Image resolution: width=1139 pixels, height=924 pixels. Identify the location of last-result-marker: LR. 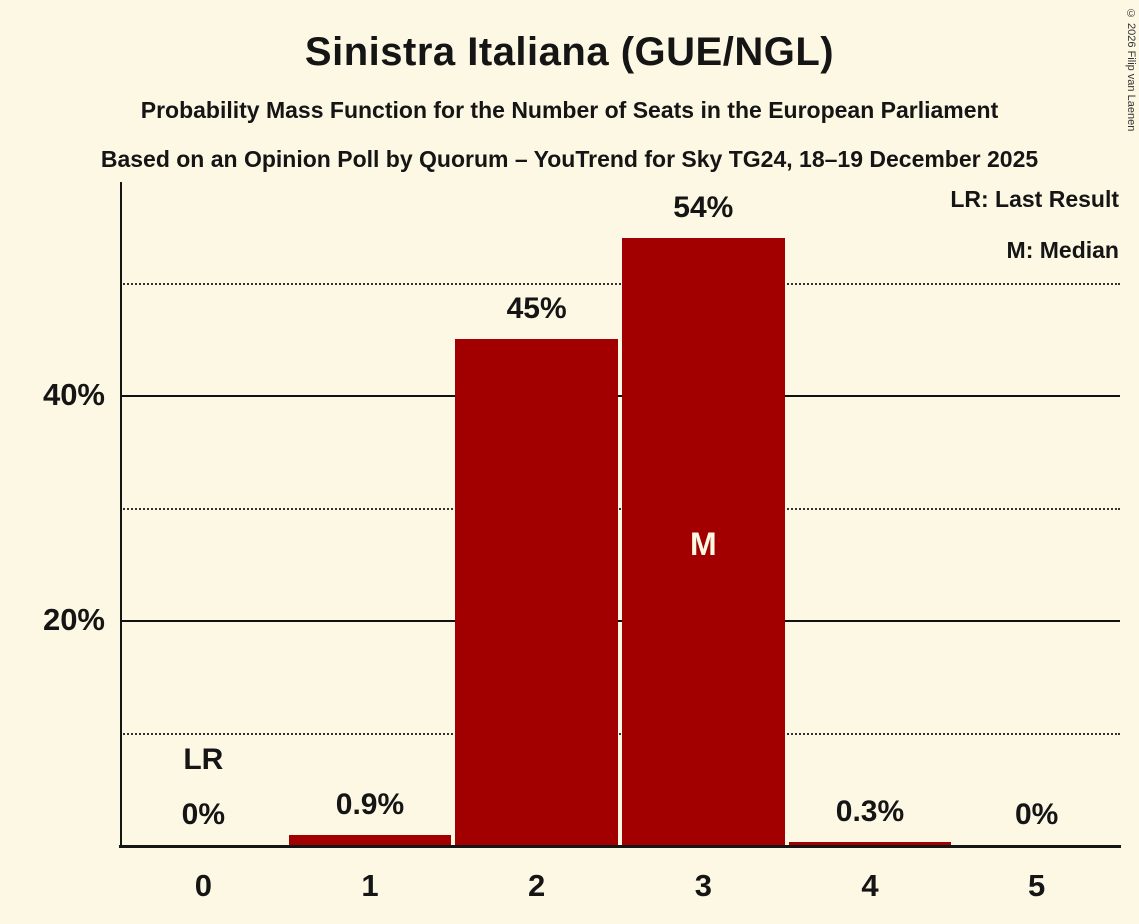
(203, 759).